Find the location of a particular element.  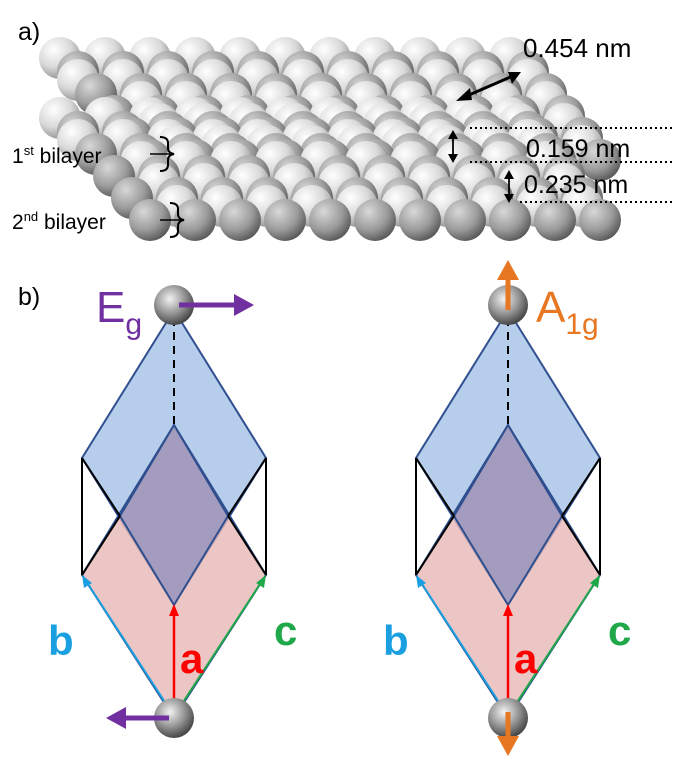

first-bilayer-label: 1st bilayer is located at coordinates (57, 155).